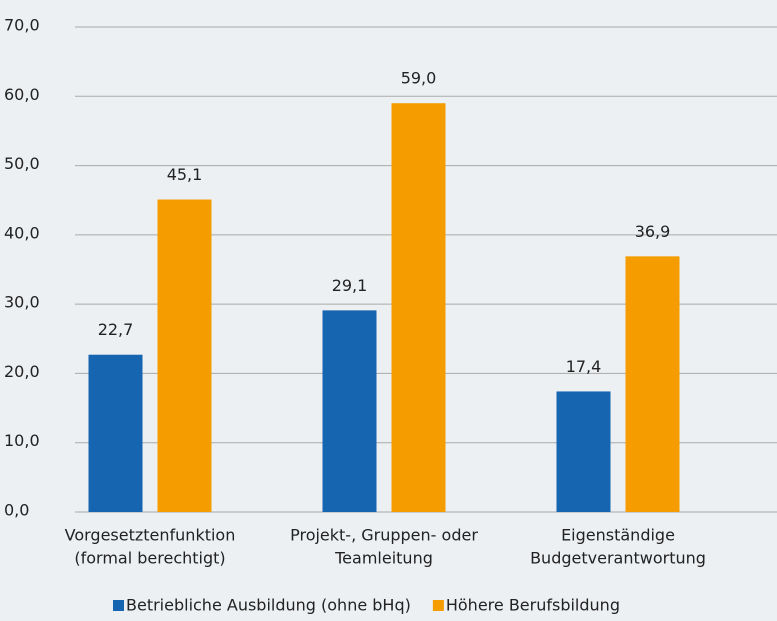 The image size is (777, 621). I want to click on x-tick-label: Eigenständige, so click(618, 535).